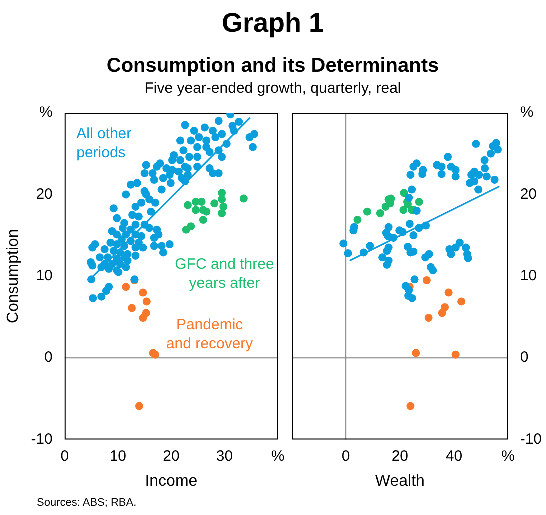 This screenshot has width=546, height=515. What do you see at coordinates (400, 481) in the screenshot?
I see `x-axis-title: Wealth` at bounding box center [400, 481].